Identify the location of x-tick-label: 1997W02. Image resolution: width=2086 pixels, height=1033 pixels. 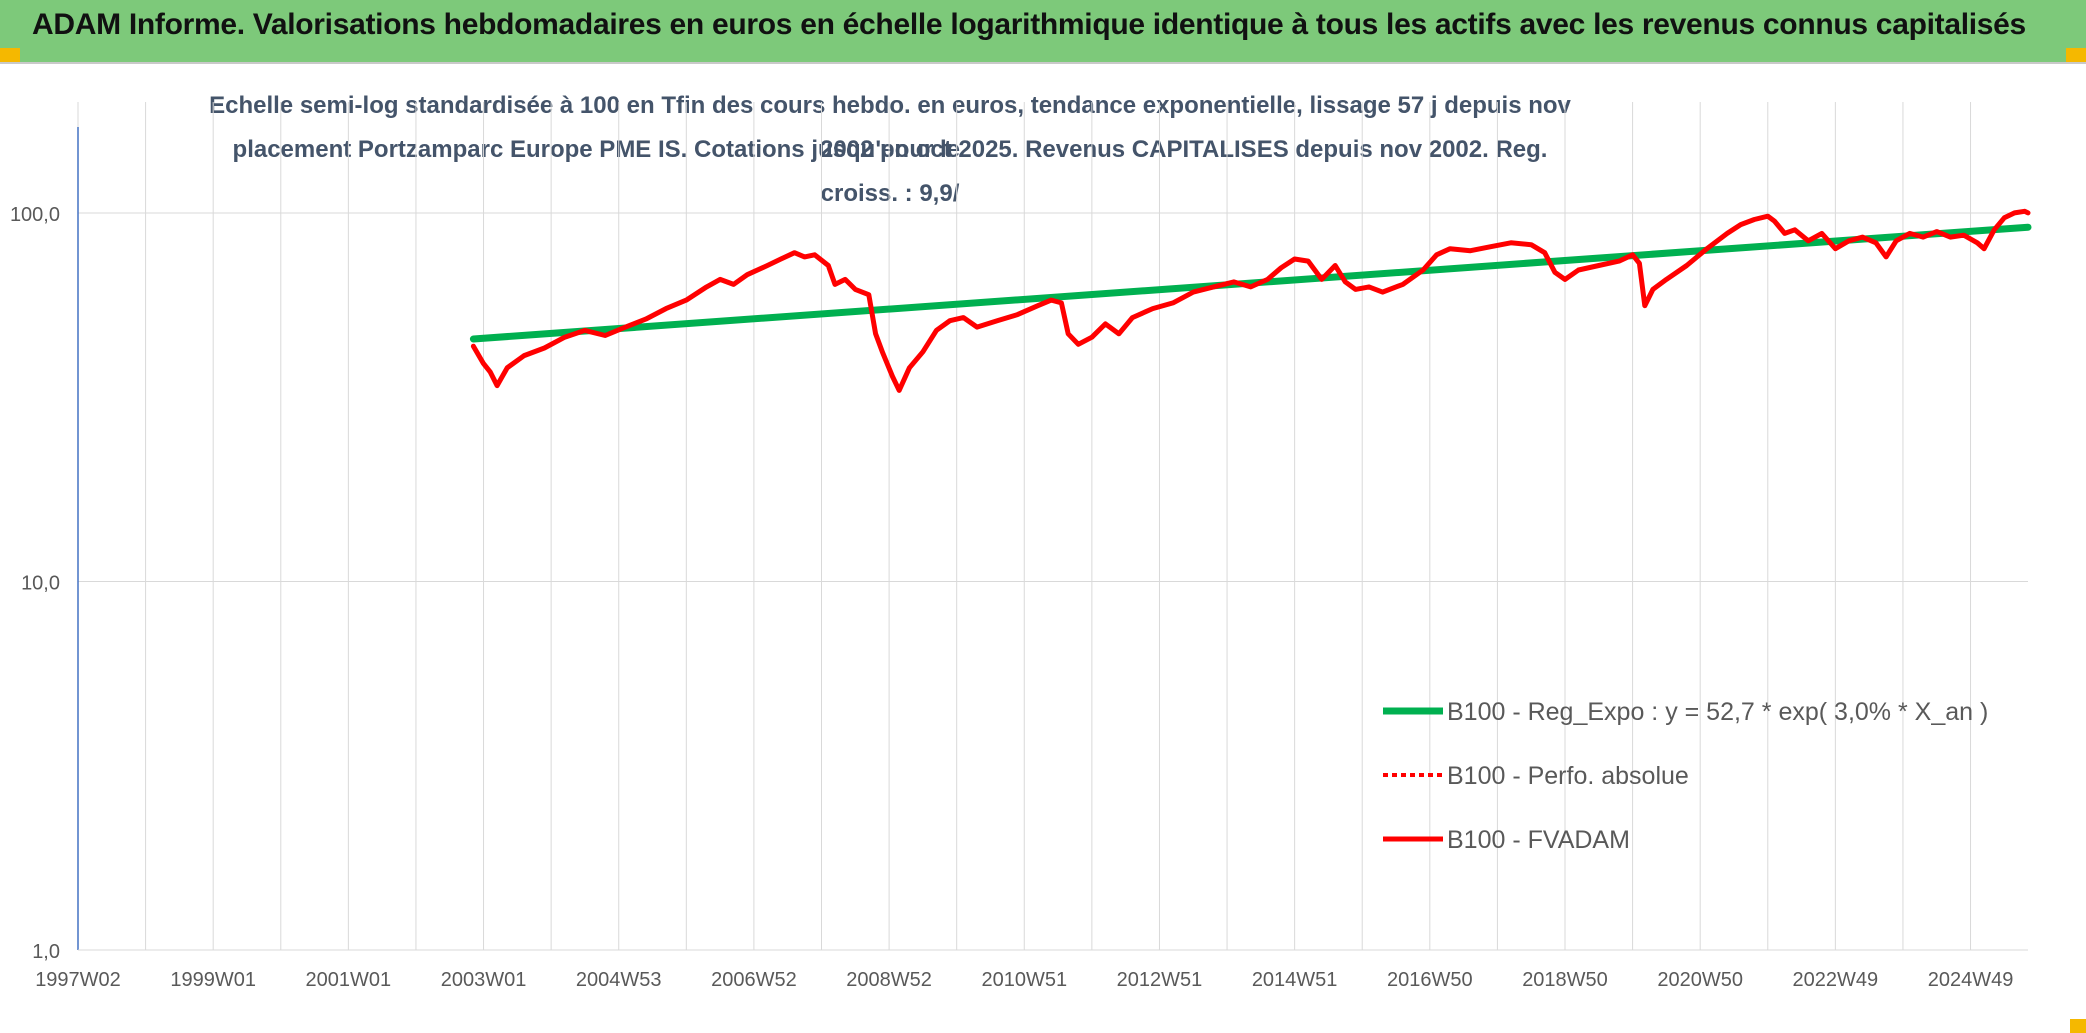
(78, 980).